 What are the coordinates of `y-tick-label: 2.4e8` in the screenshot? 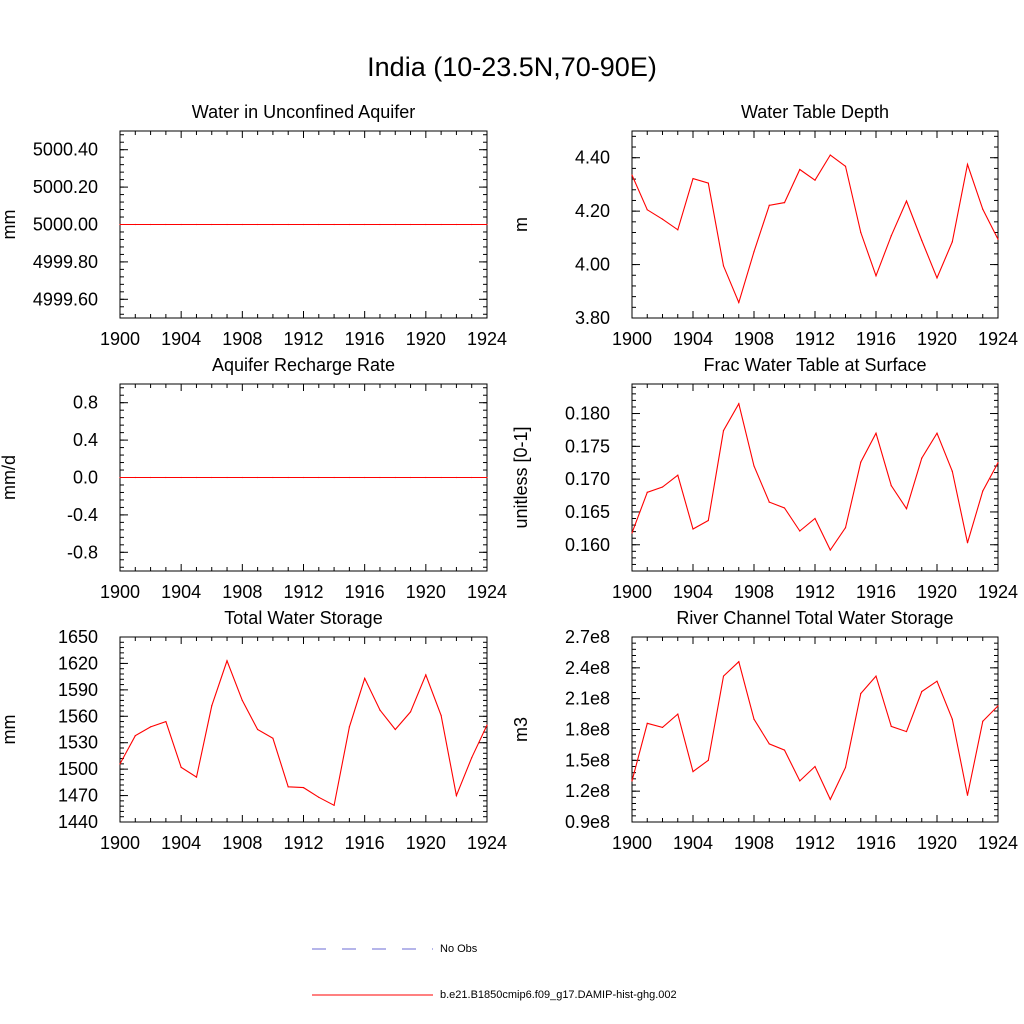 It's located at (587, 668).